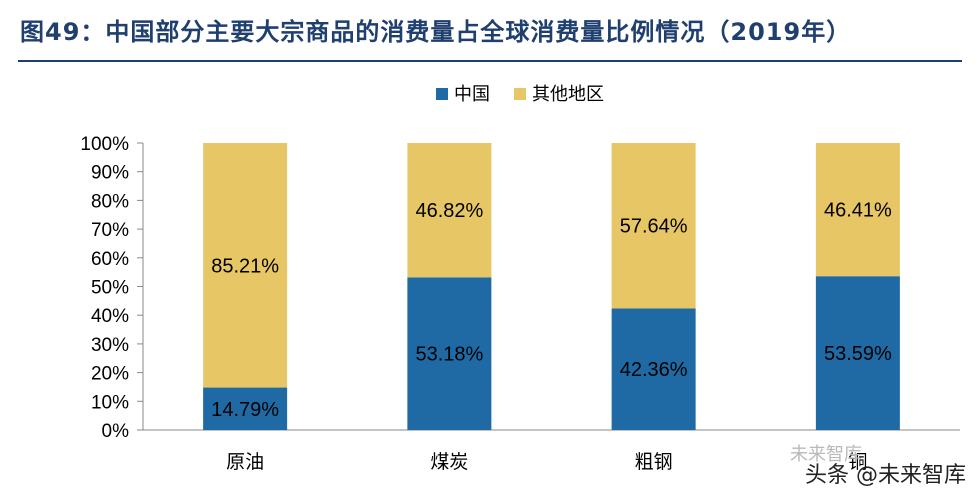  Describe the element at coordinates (110, 173) in the screenshot. I see `y-tick-label: 90%` at that location.